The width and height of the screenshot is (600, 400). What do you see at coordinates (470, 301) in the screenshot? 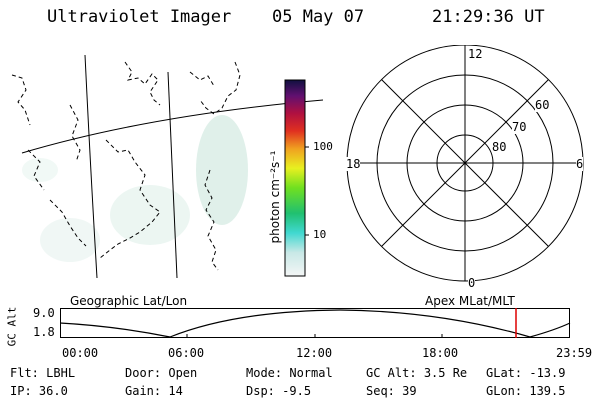
I see `polar-caption: Apex MLat/MLT` at bounding box center [470, 301].